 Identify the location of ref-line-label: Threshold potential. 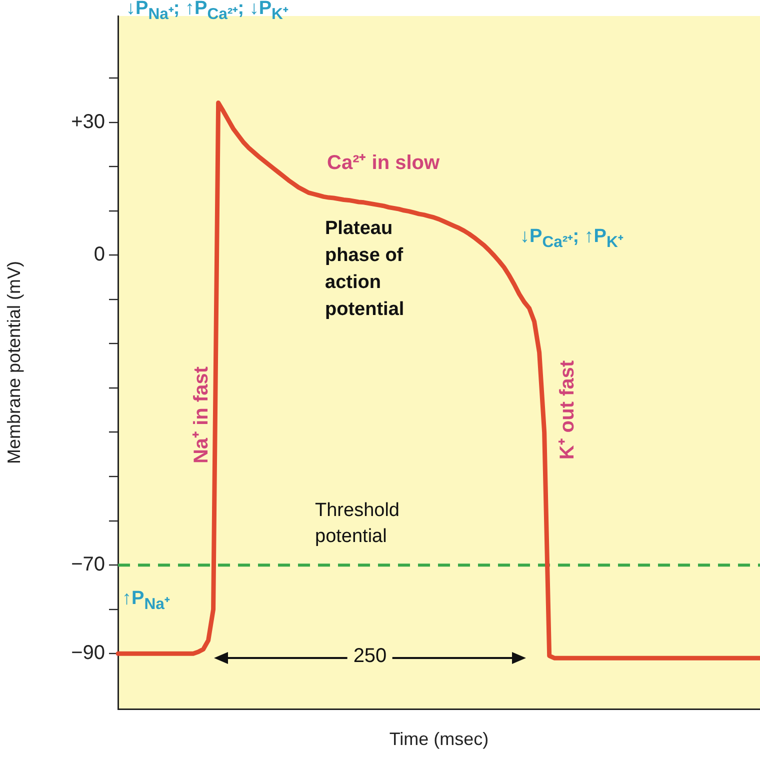
(357, 524).